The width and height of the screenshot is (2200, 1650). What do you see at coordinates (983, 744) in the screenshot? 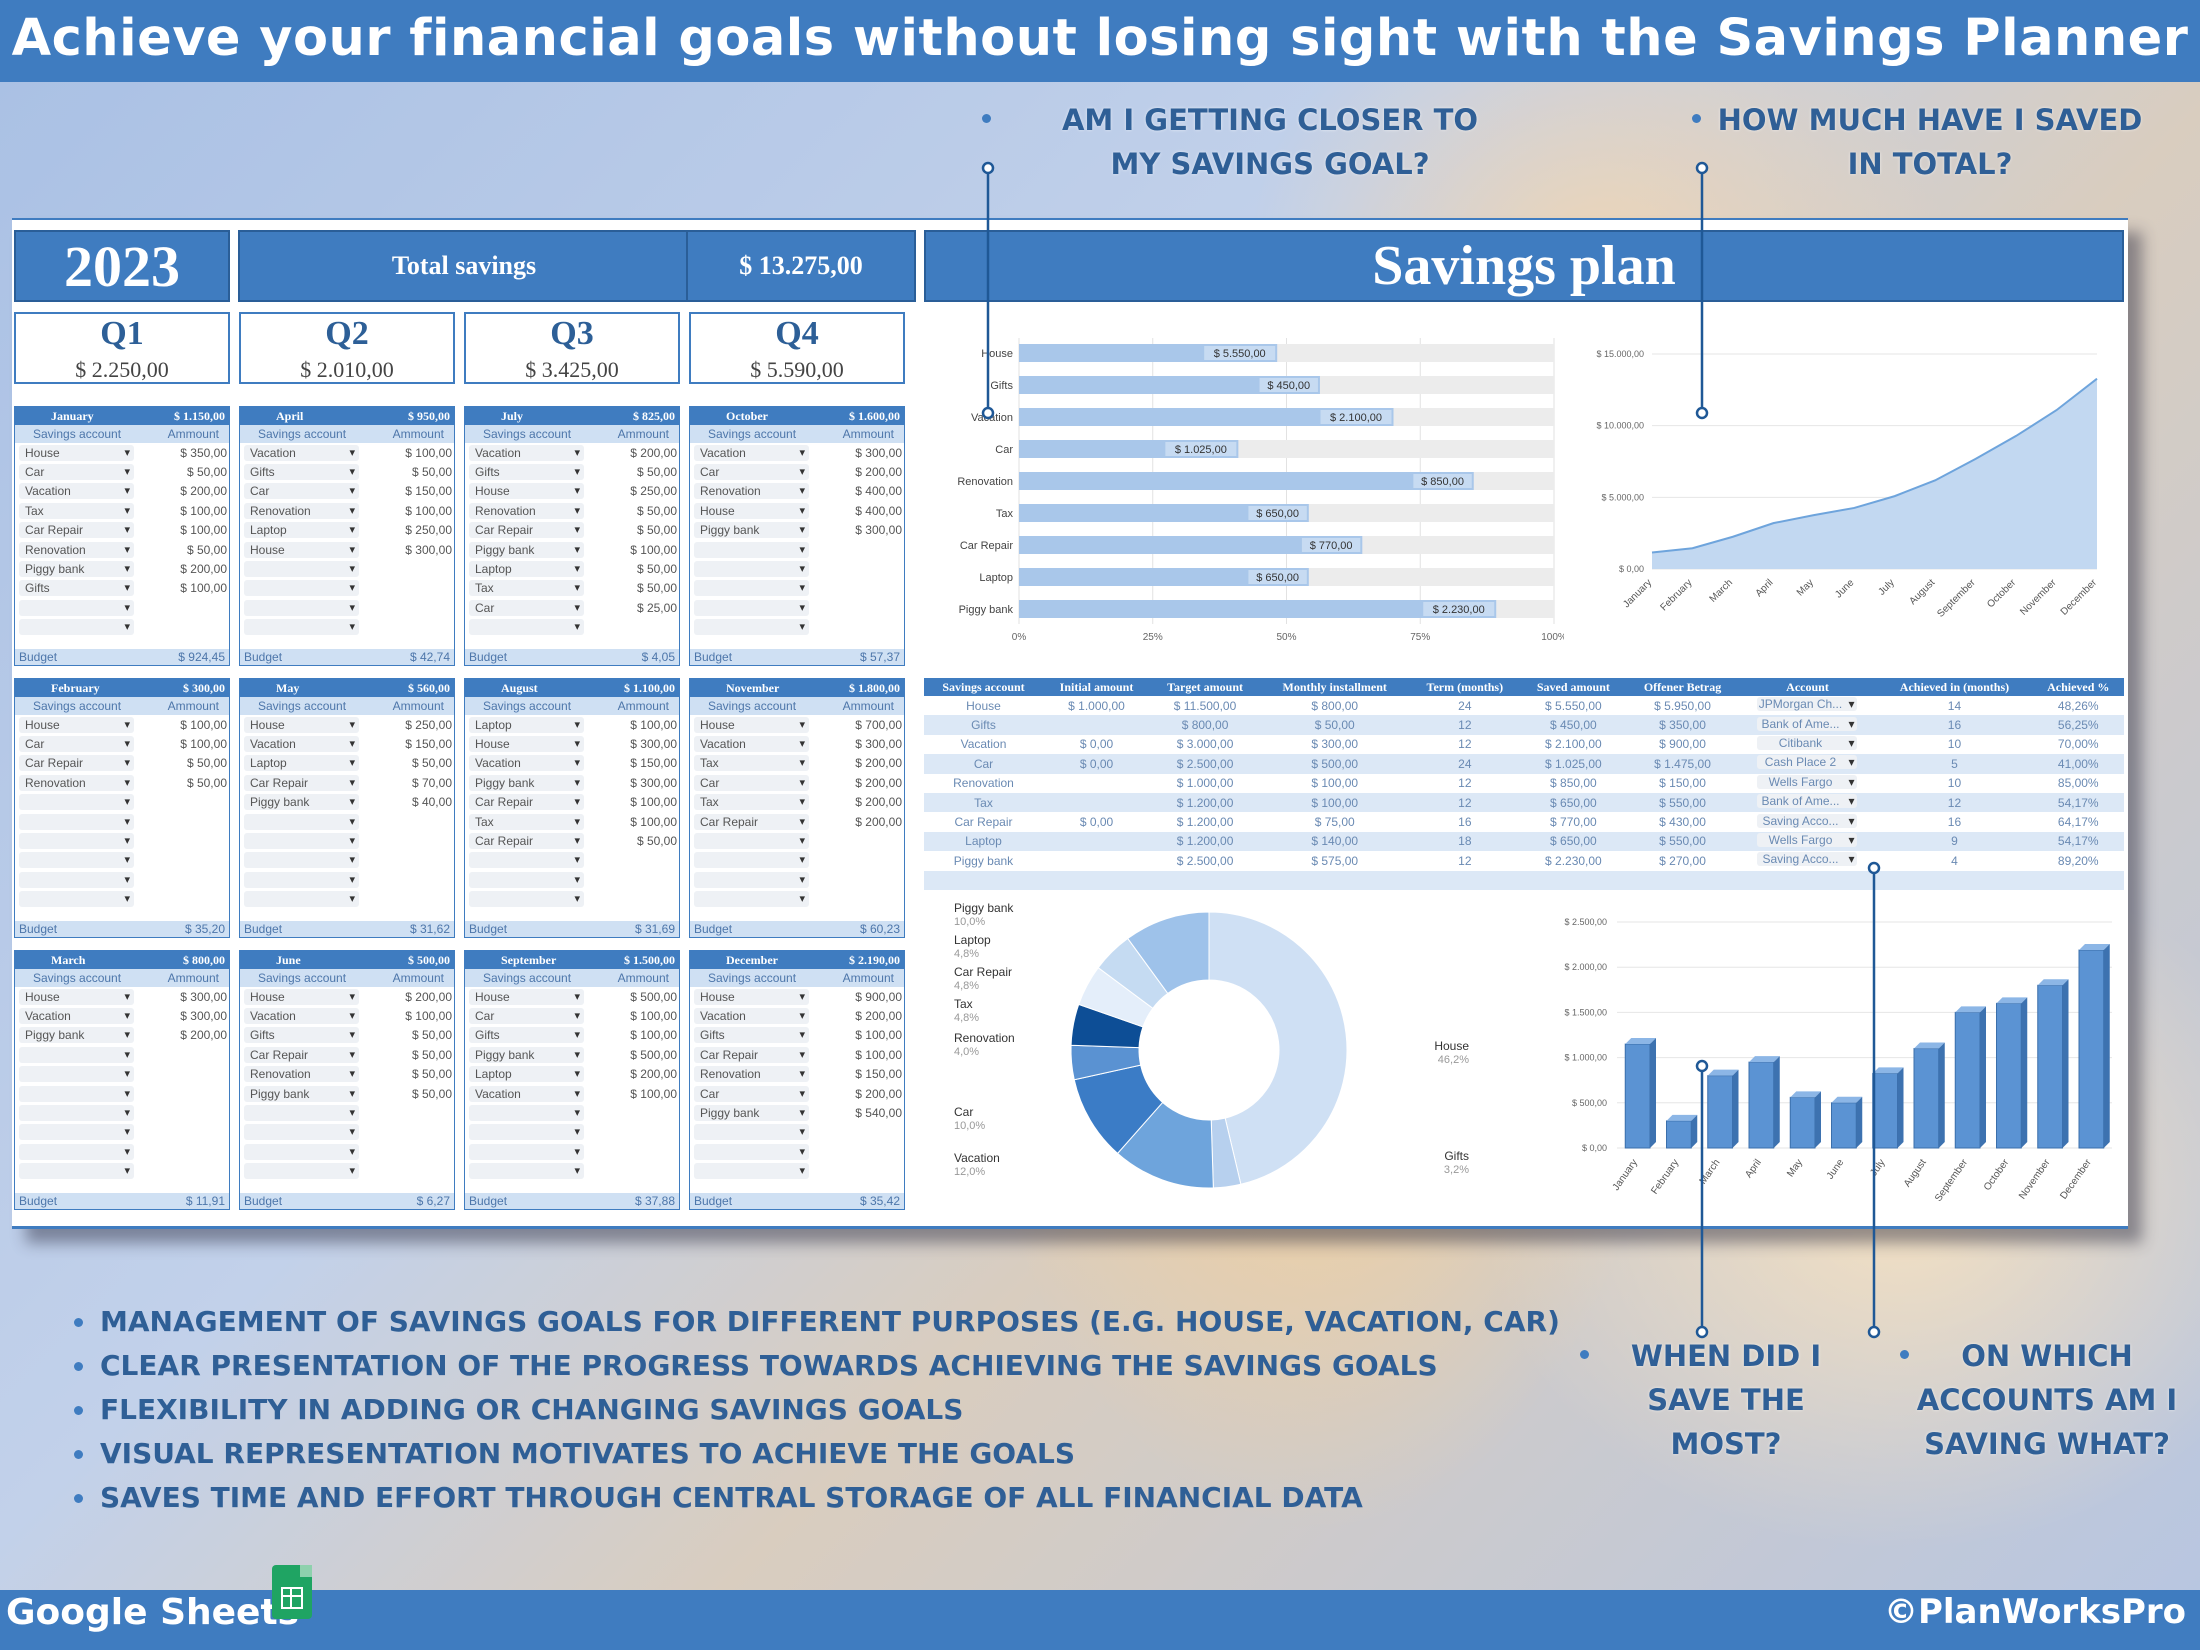
I see `table-cell: Vacation` at bounding box center [983, 744].